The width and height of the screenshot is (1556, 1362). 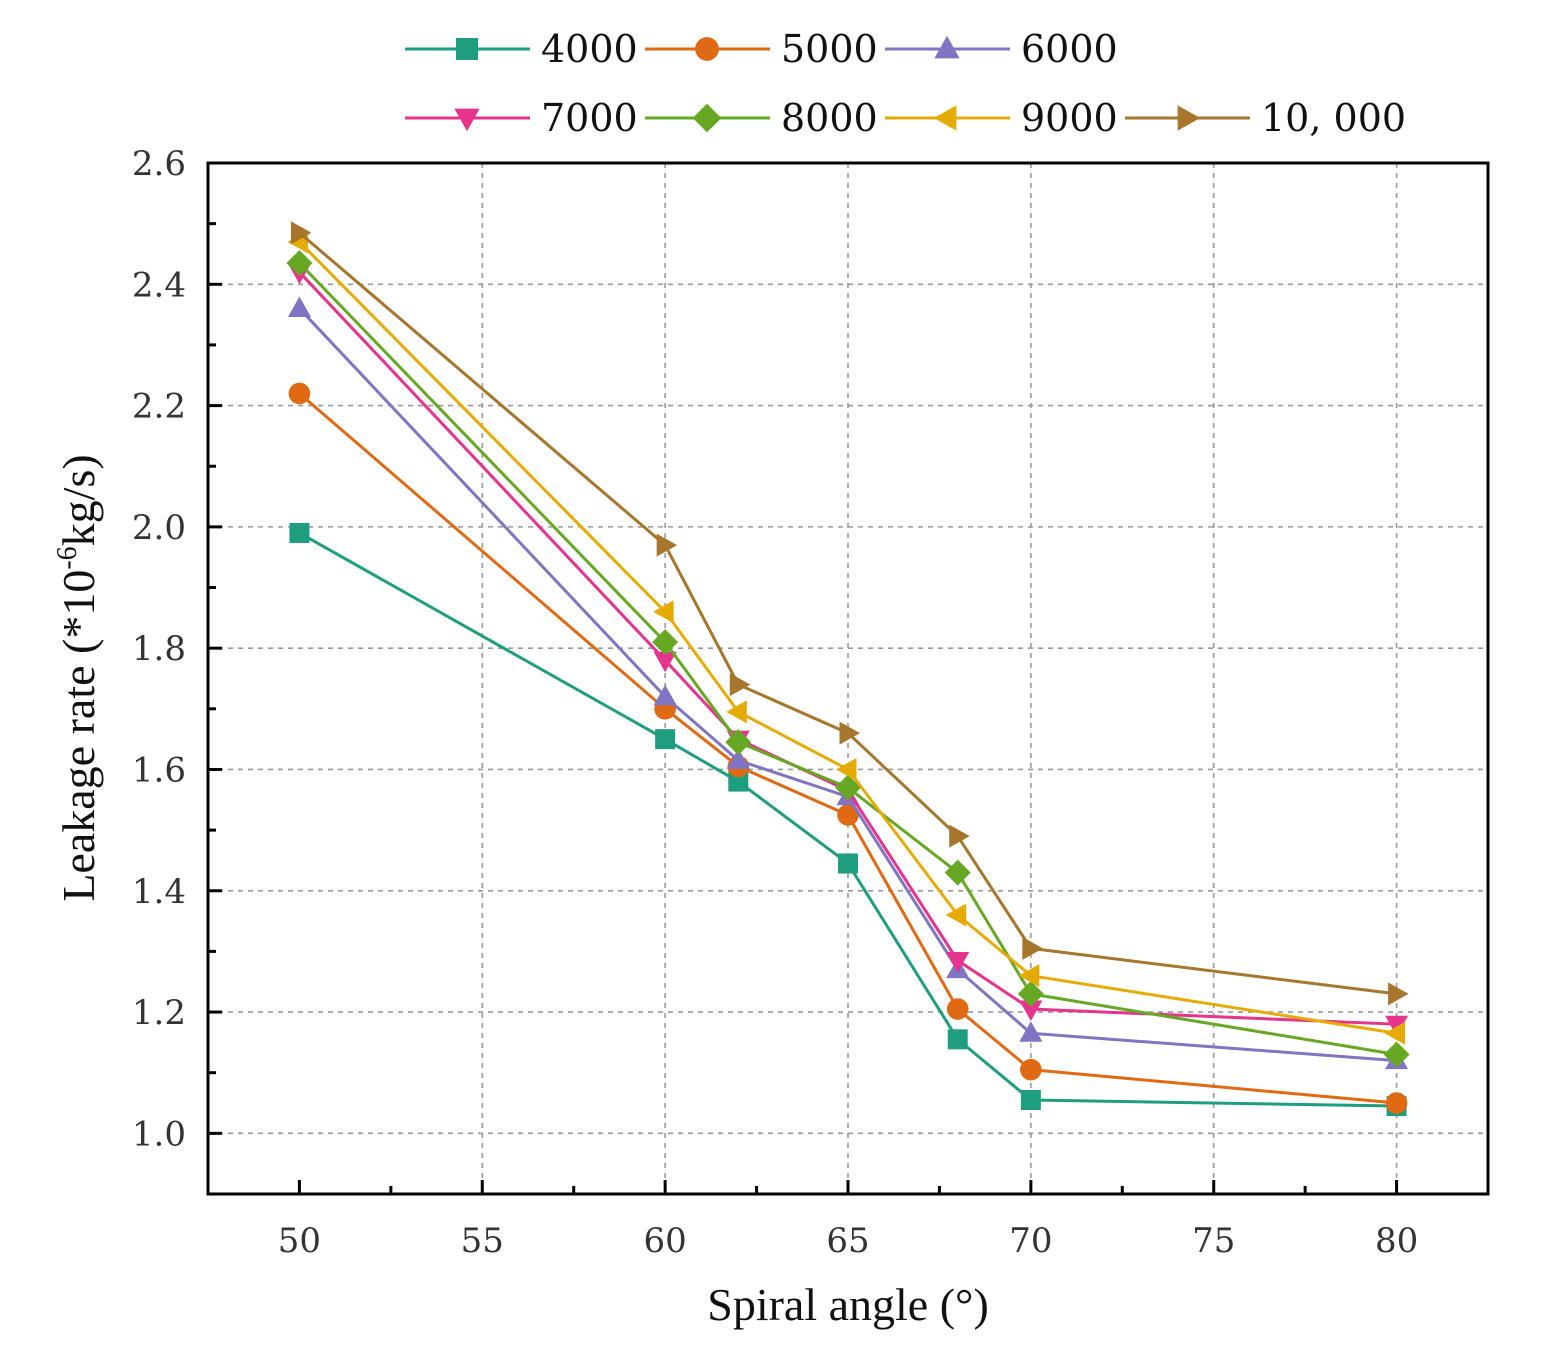 What do you see at coordinates (589, 49) in the screenshot?
I see `legend-label: 4000` at bounding box center [589, 49].